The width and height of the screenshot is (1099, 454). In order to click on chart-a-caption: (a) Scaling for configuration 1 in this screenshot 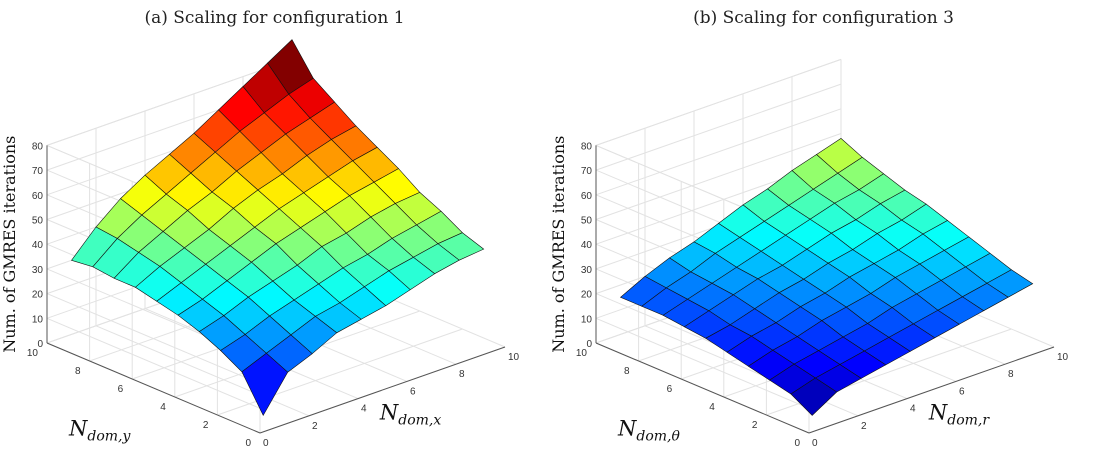, I will do `click(274, 18)`.